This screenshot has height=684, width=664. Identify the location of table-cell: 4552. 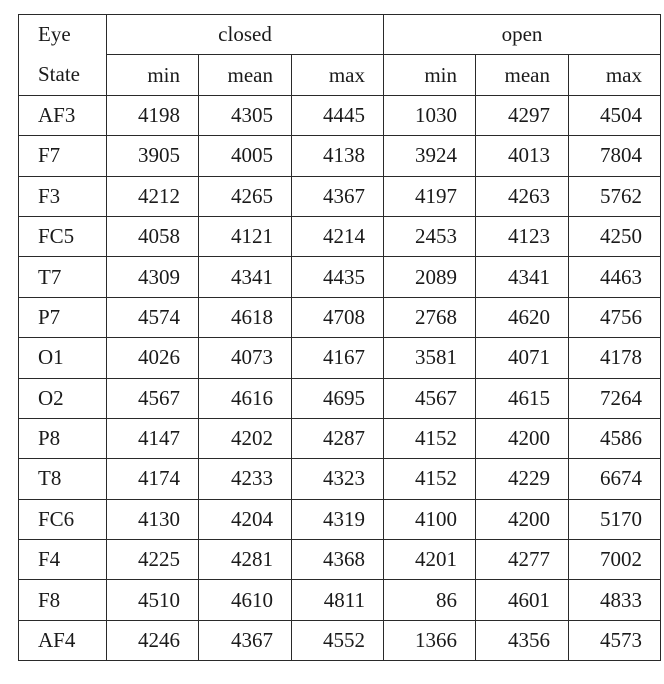
(337, 640).